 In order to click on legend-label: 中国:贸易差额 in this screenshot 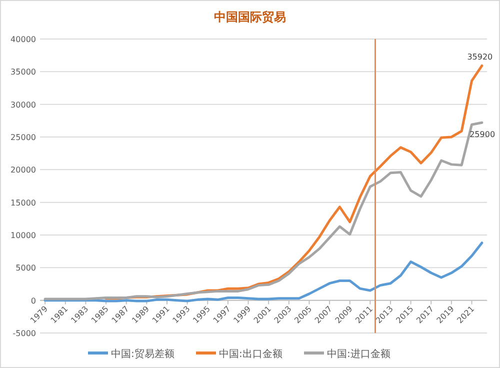, I will do `click(142, 354)`.